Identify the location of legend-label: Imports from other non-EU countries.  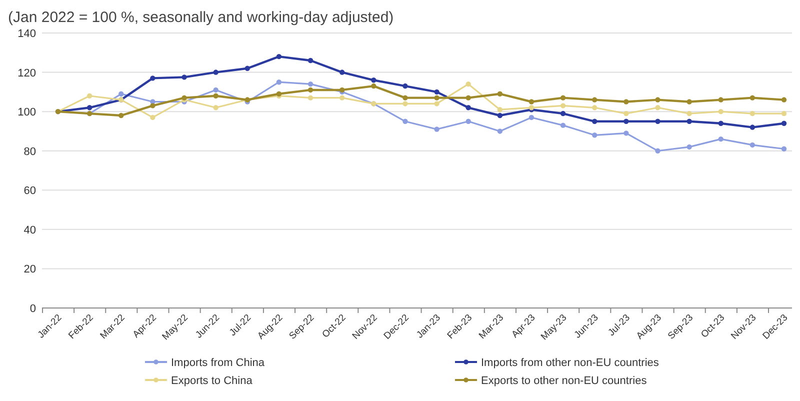
(570, 363).